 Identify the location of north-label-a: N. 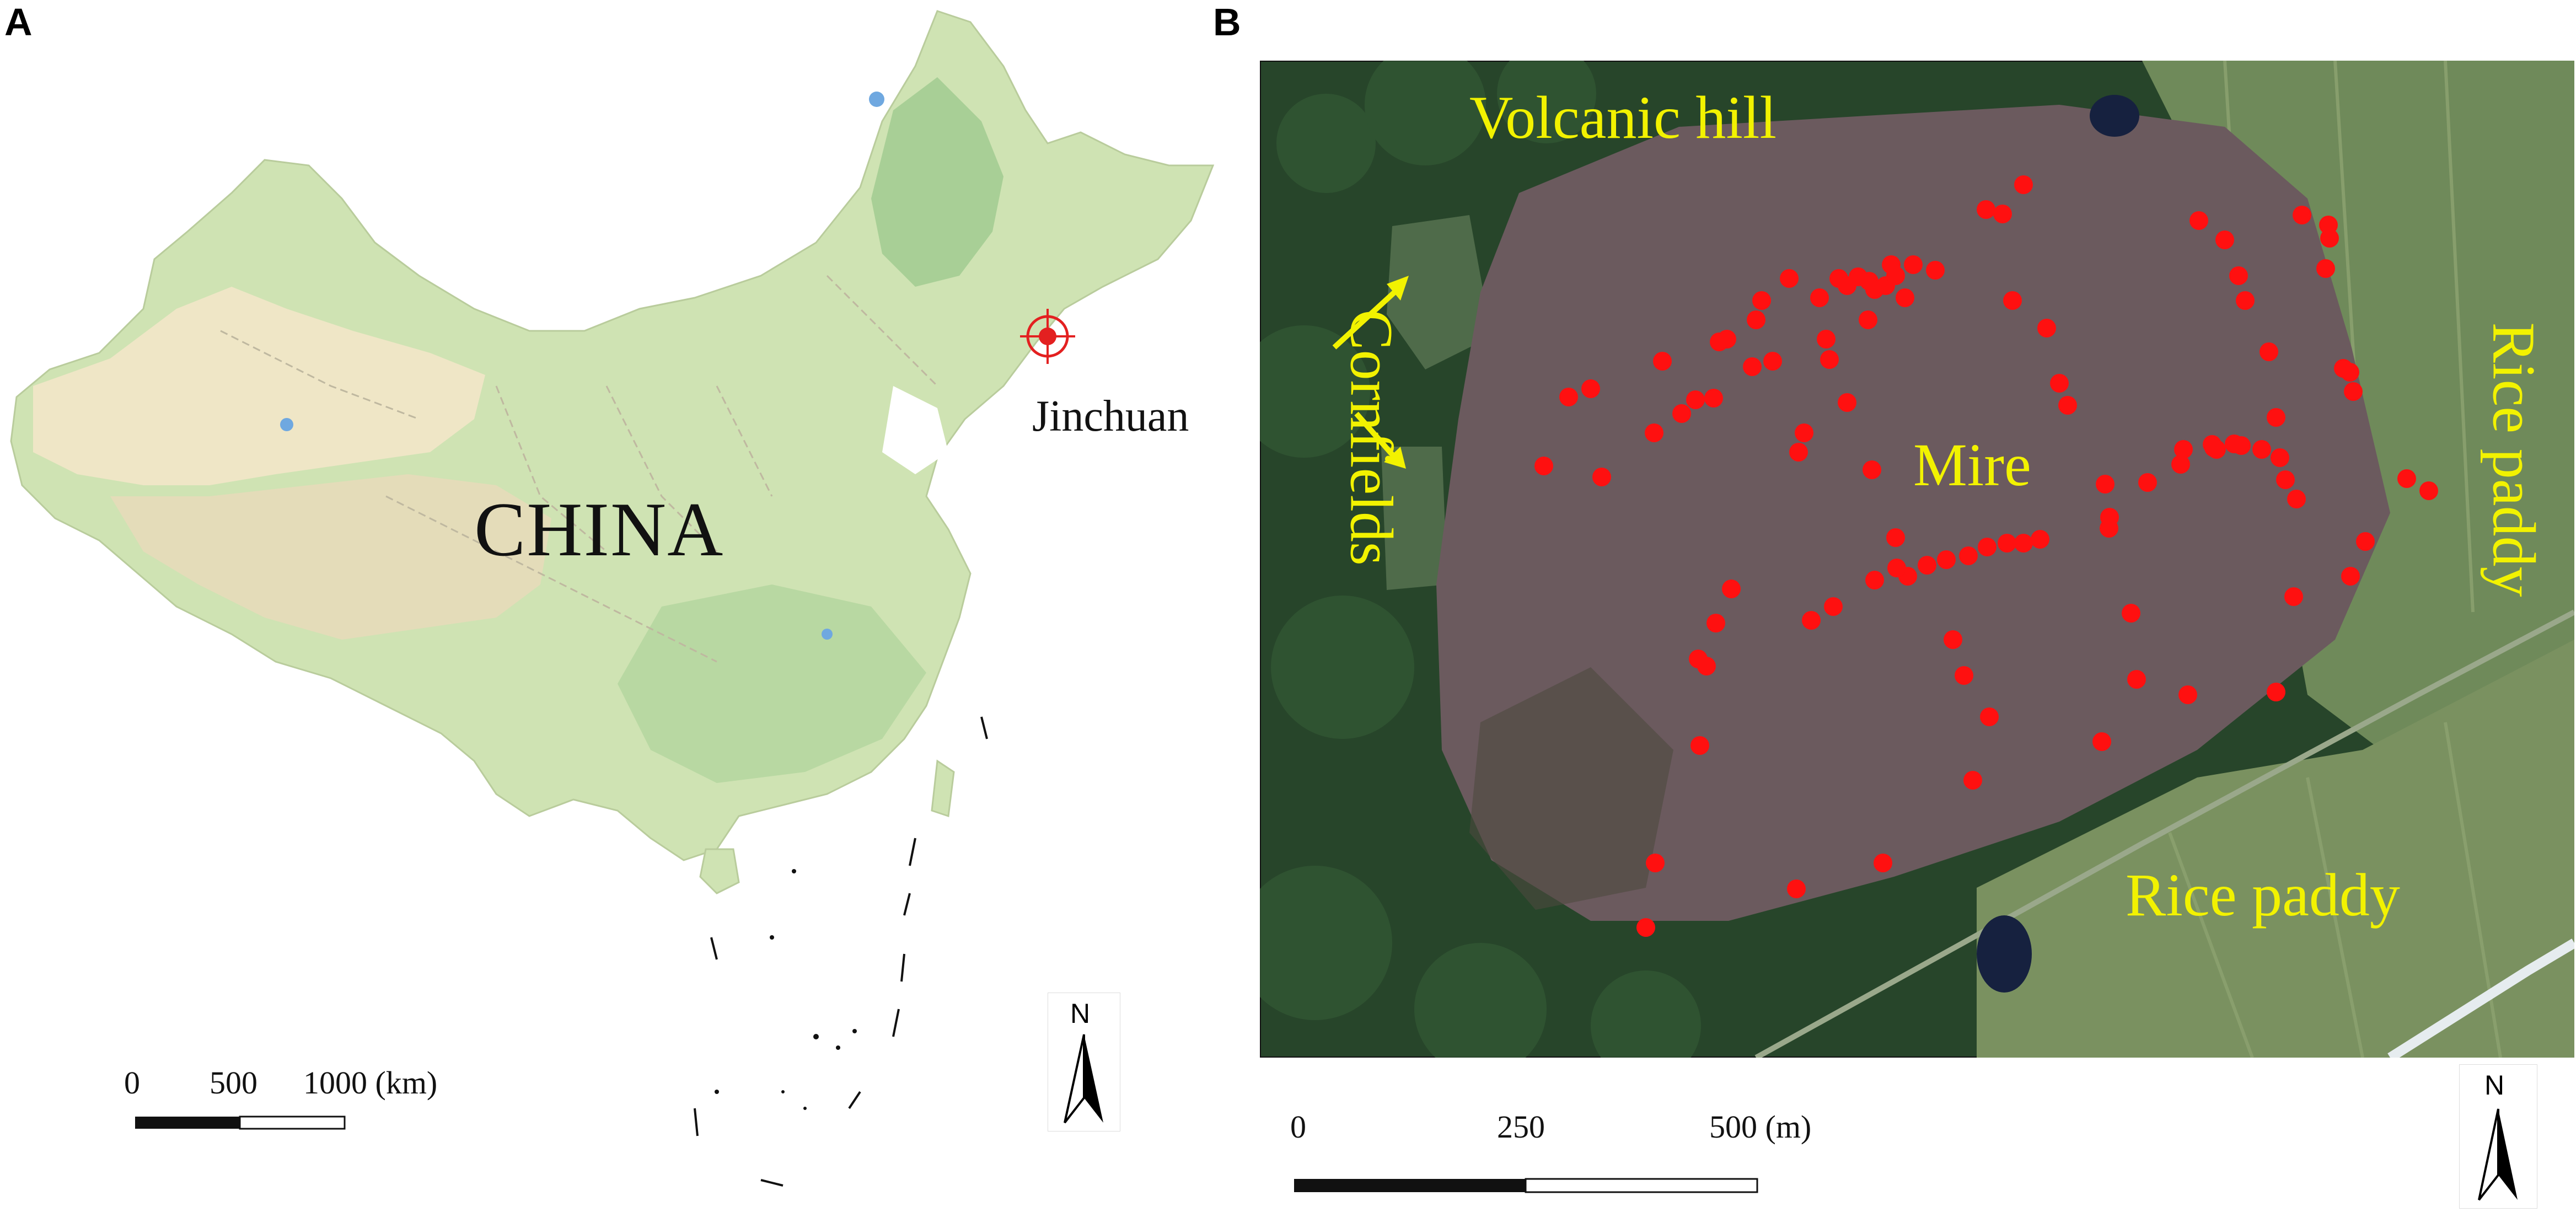
(1080, 1013).